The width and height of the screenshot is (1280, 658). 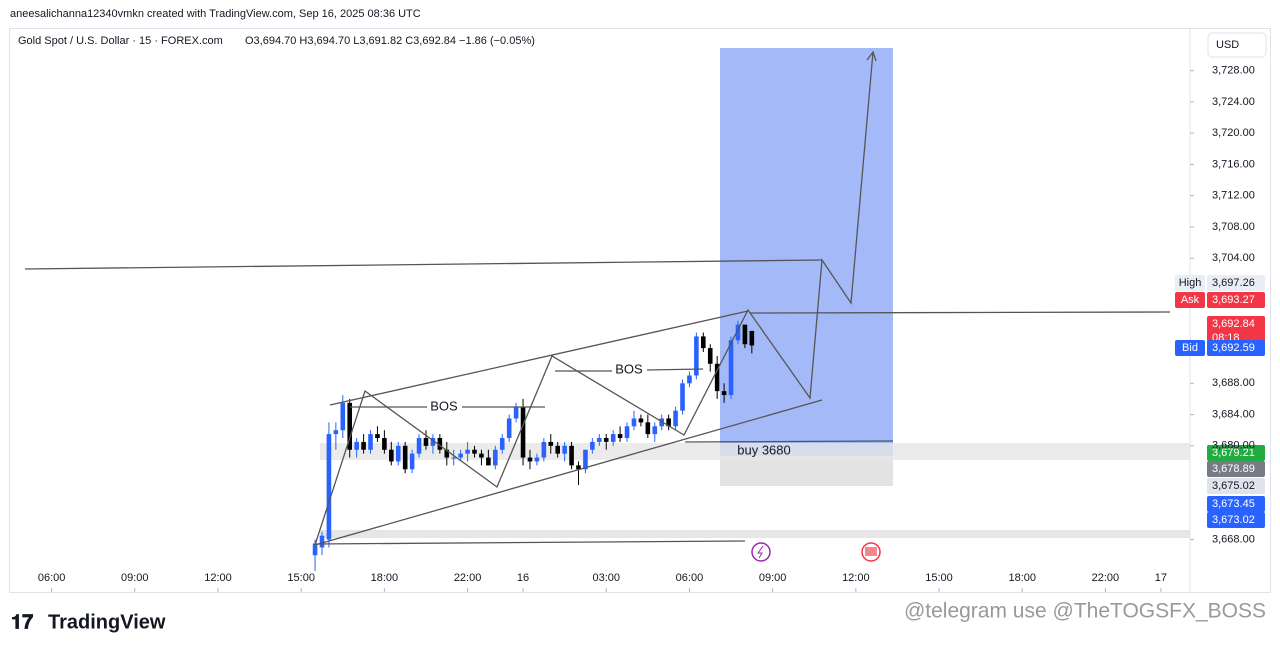 I want to click on target-box, so click(x=806, y=252).